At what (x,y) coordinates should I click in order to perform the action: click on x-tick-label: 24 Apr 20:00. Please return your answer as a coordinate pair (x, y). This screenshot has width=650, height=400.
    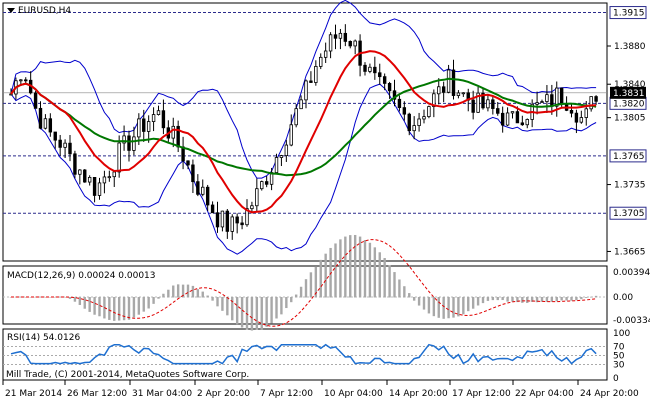
    Looking at the image, I should click on (609, 394).